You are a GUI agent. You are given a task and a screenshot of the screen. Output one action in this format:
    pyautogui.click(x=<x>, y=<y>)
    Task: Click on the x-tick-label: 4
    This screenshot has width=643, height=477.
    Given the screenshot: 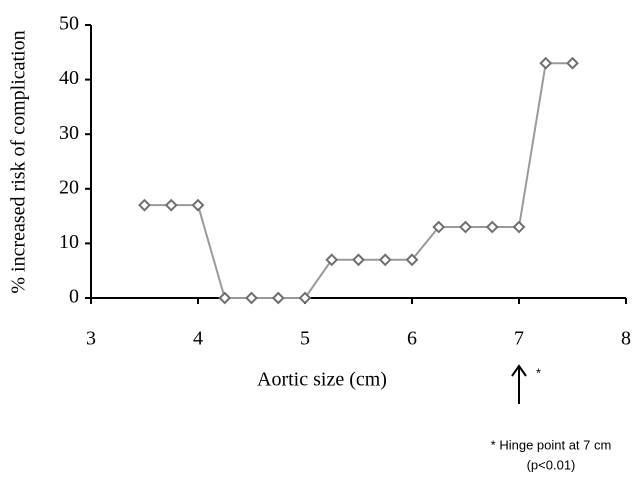 What is the action you would take?
    pyautogui.click(x=198, y=339)
    